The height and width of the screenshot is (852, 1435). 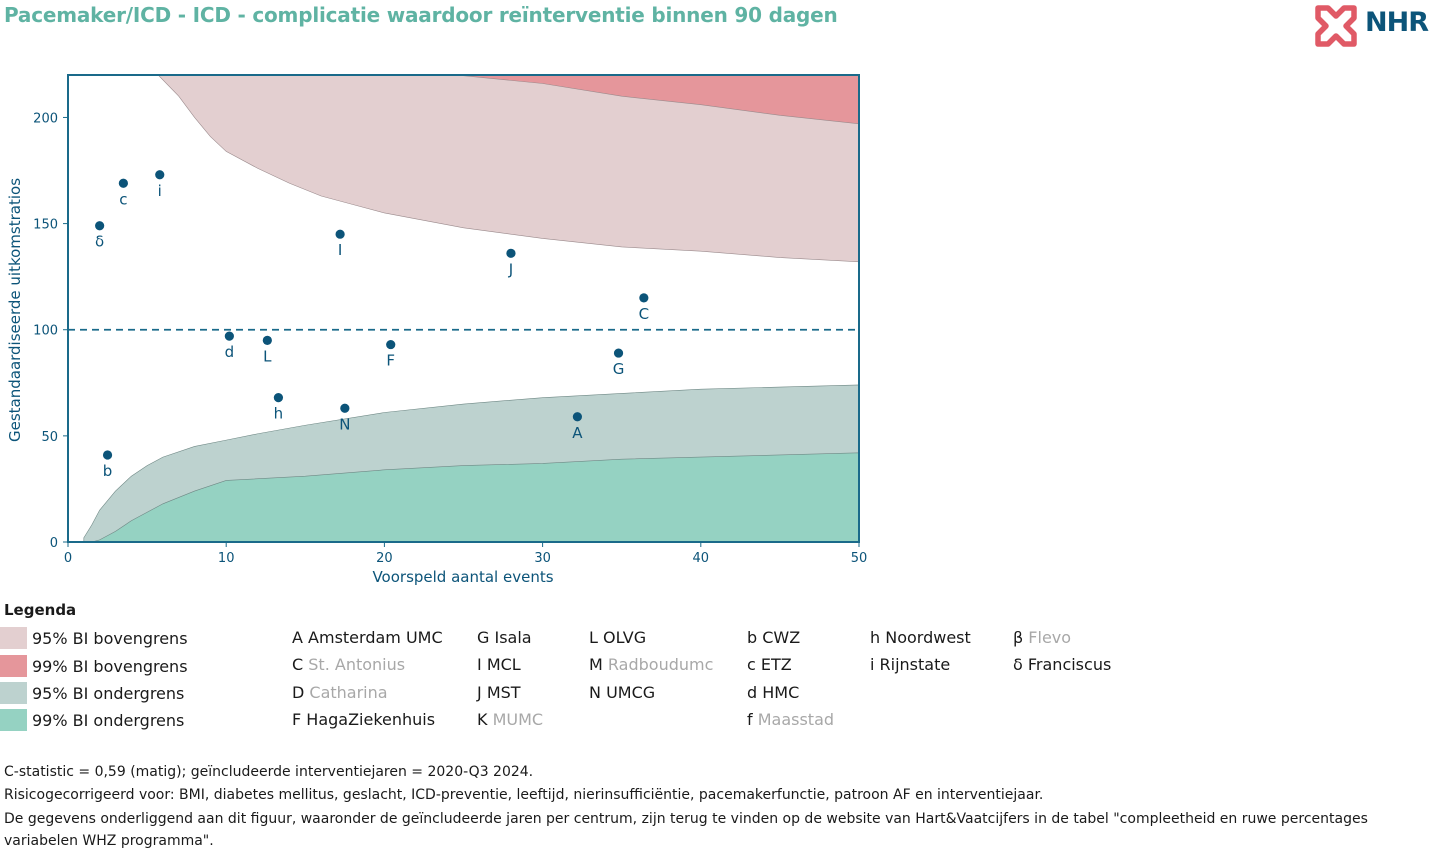 What do you see at coordinates (503, 664) in the screenshot?
I see `hospital-name: MCL` at bounding box center [503, 664].